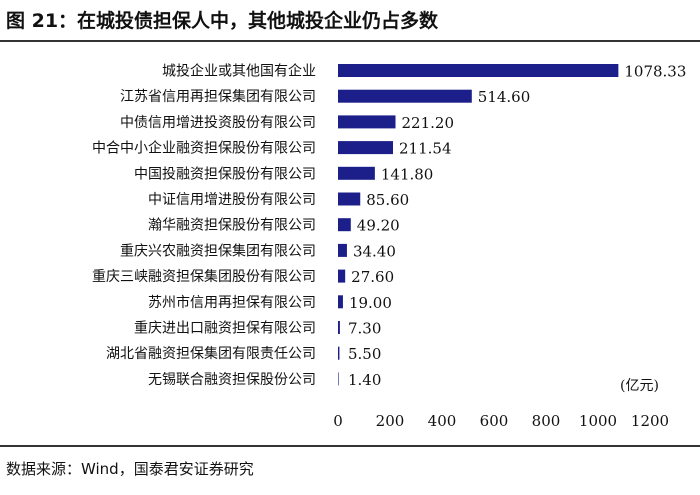 Image resolution: width=700 pixels, height=495 pixels. Describe the element at coordinates (204, 276) in the screenshot. I see `category-label: 重庆三峡融资担保集团股份有限公司` at that location.